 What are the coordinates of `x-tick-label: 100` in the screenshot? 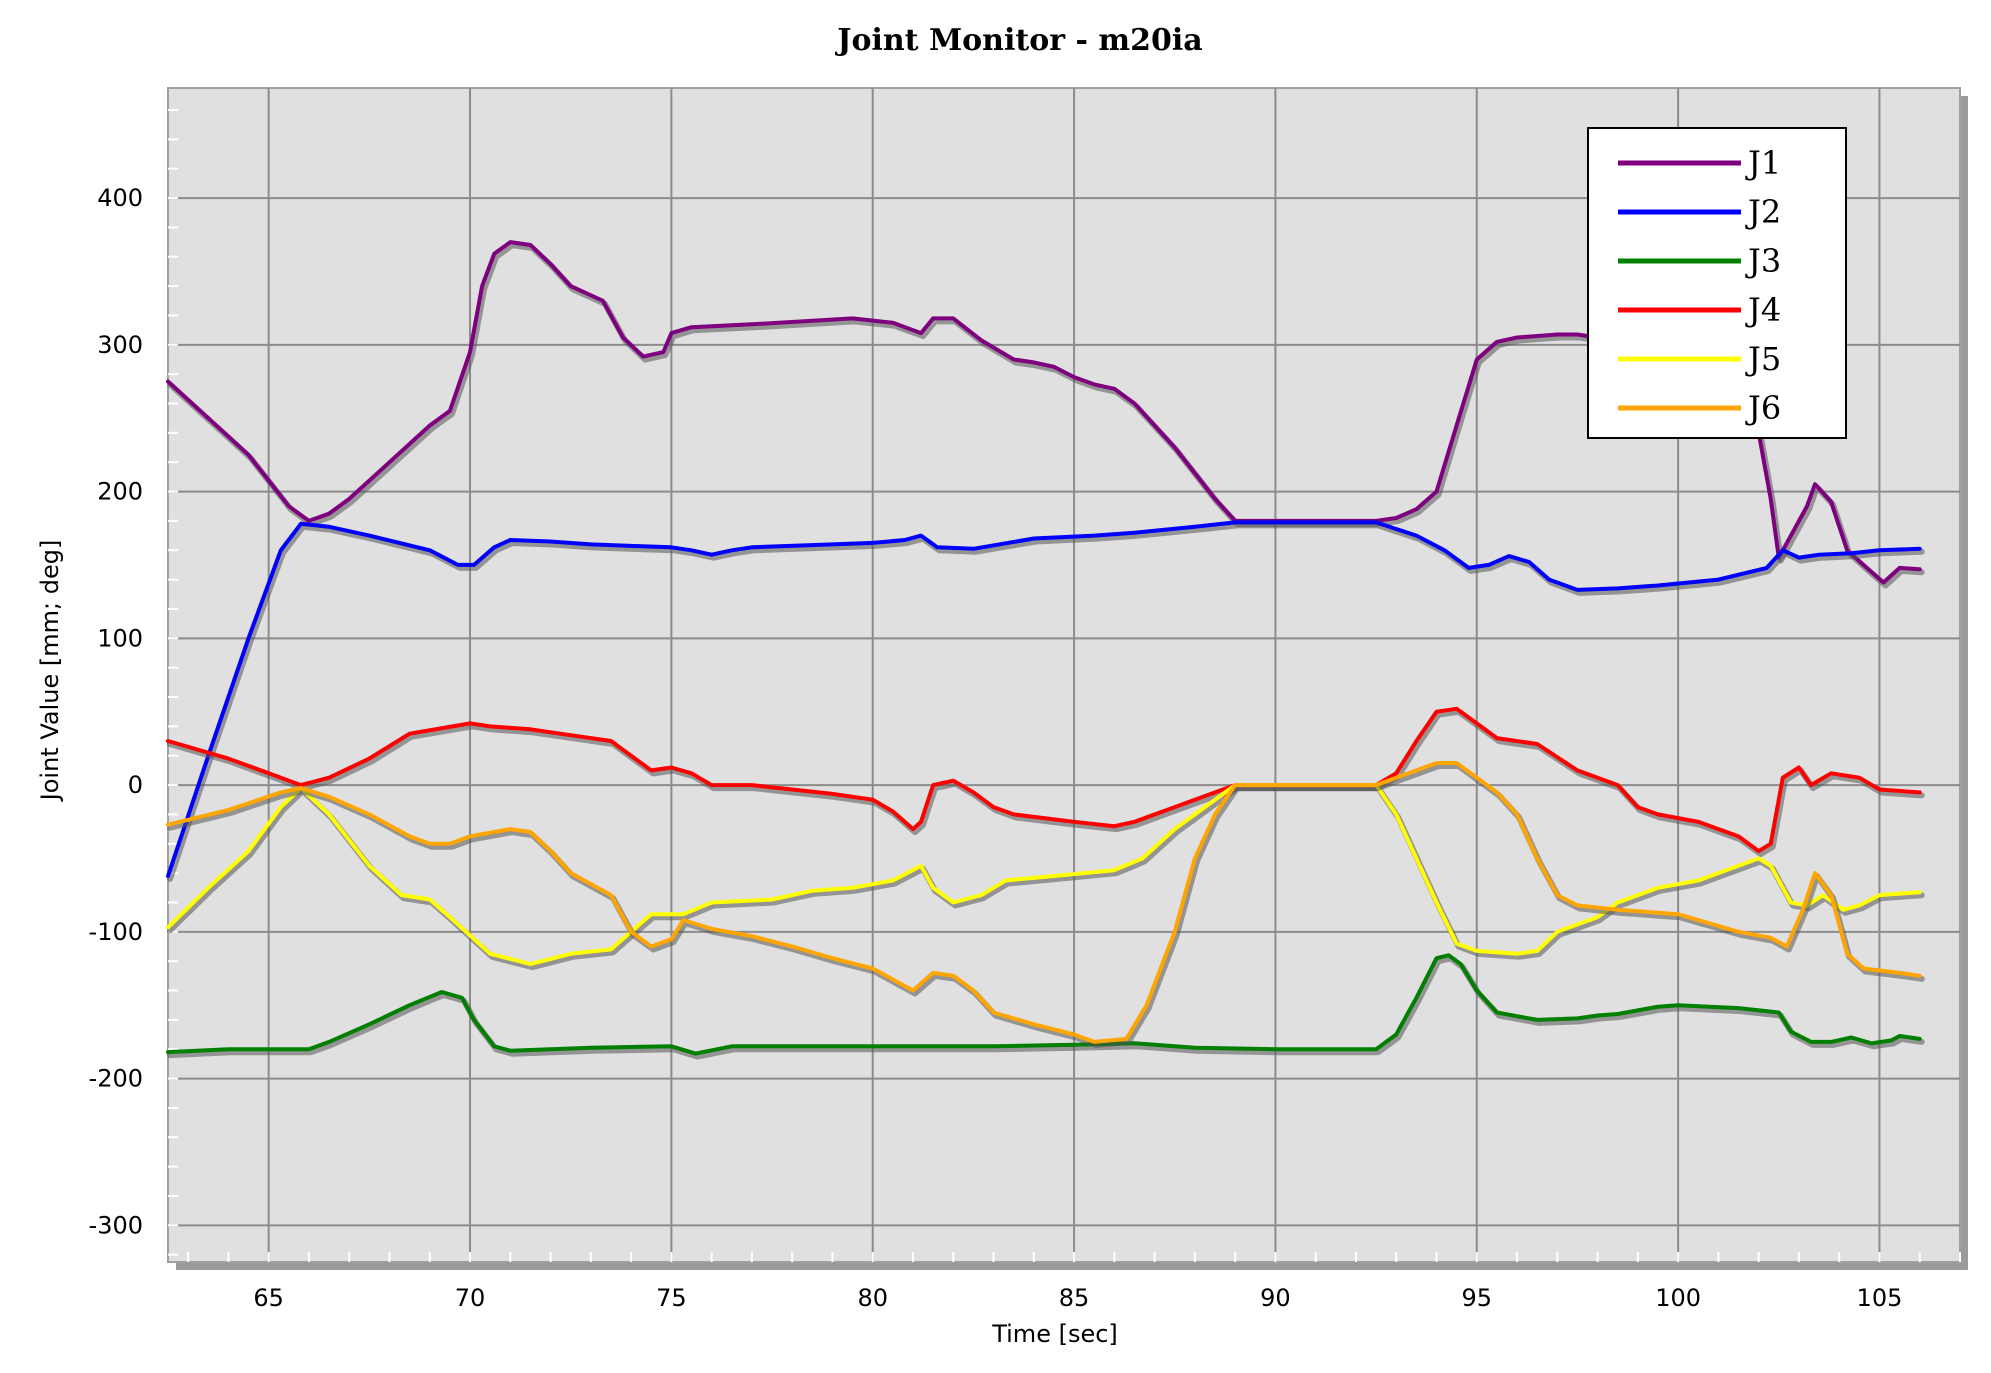 It's located at (1678, 1298).